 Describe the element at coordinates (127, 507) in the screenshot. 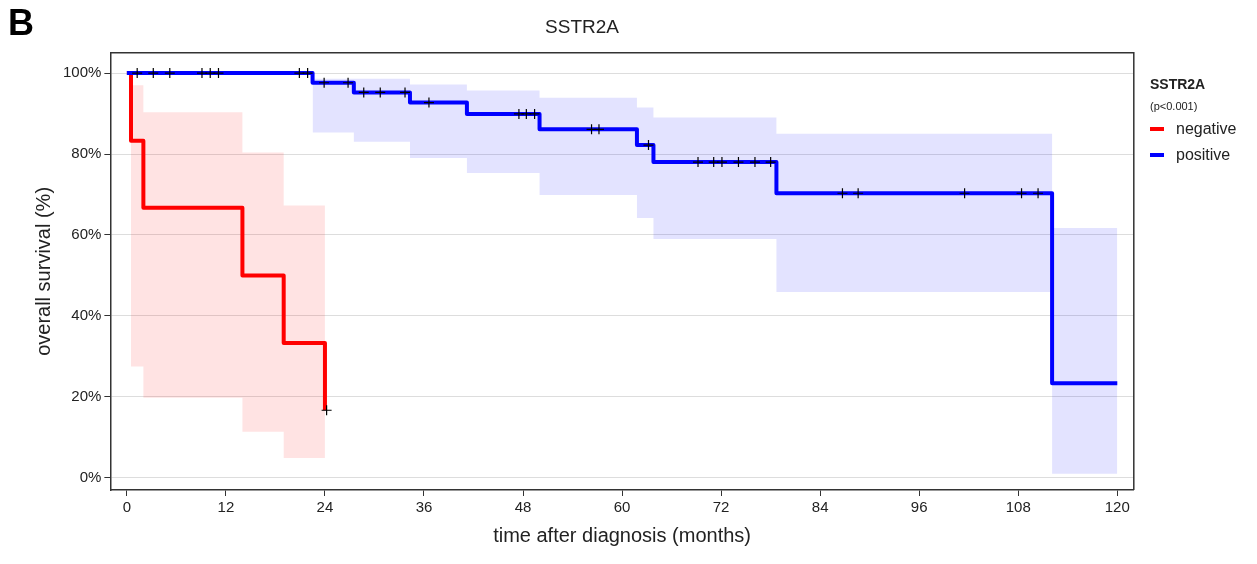

I see `x-tick-label: 0` at that location.